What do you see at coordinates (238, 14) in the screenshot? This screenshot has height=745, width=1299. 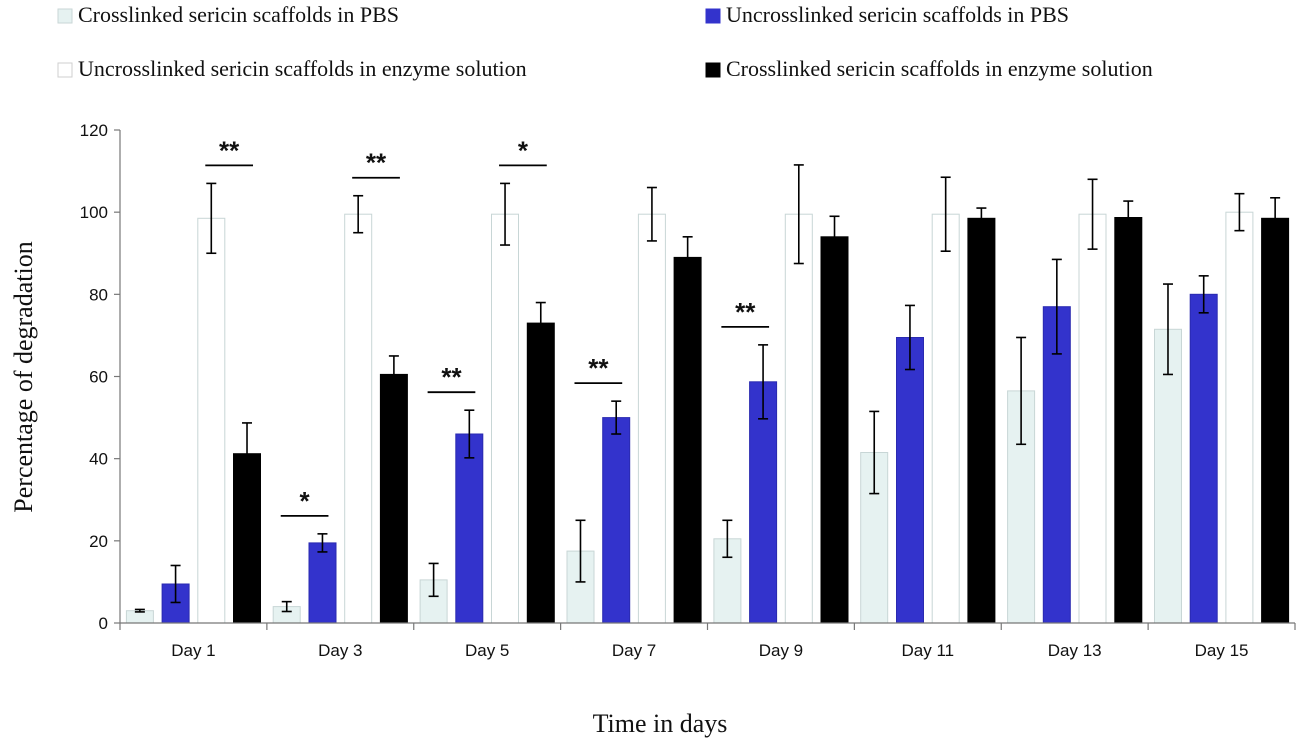 I see `legend-label: Crosslinked sericin scaffolds in PBS` at bounding box center [238, 14].